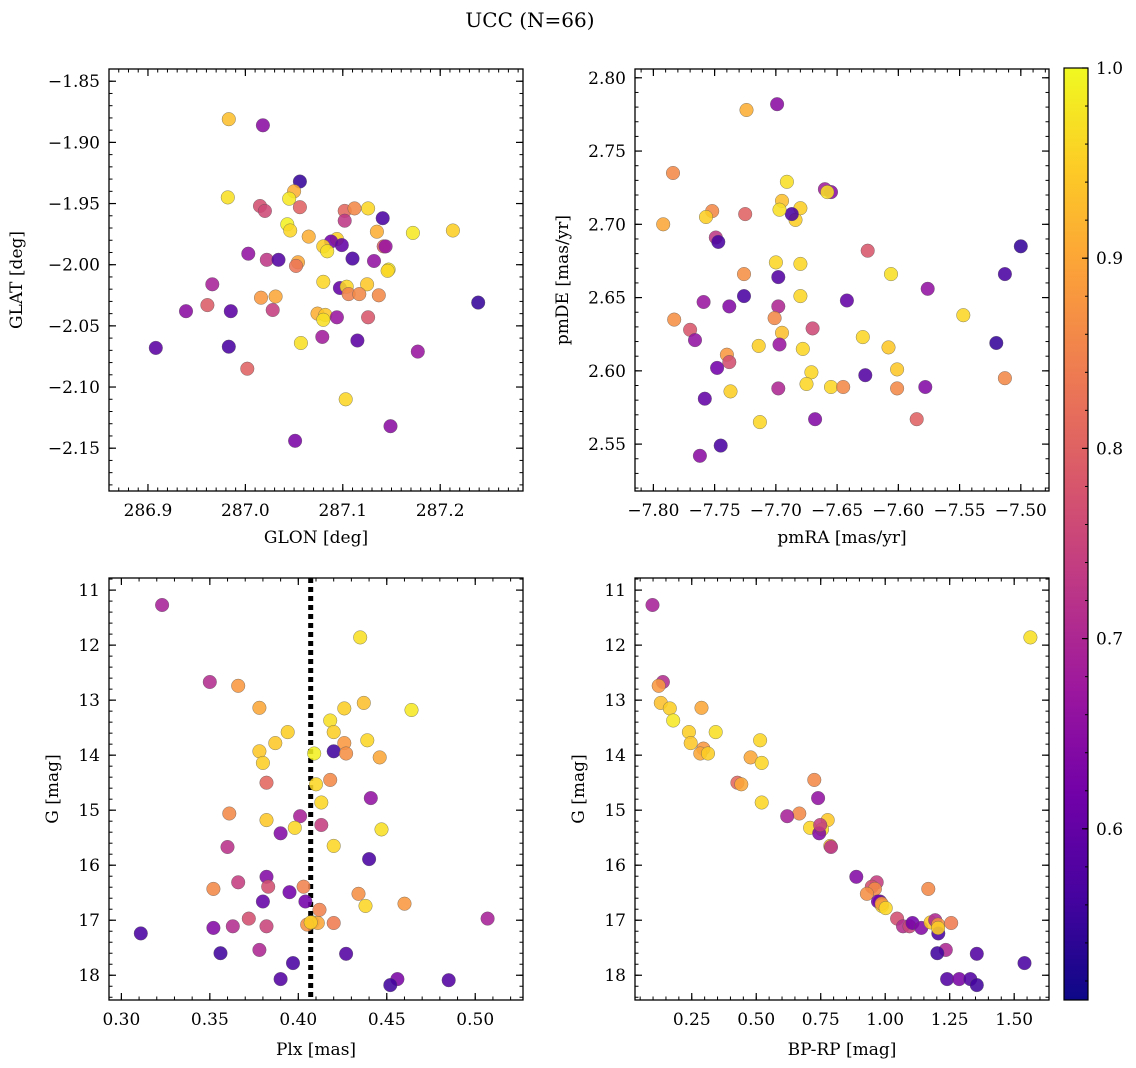 The width and height of the screenshot is (1136, 1068). What do you see at coordinates (885, 1020) in the screenshot?
I see `x-tick-label: 1.00` at bounding box center [885, 1020].